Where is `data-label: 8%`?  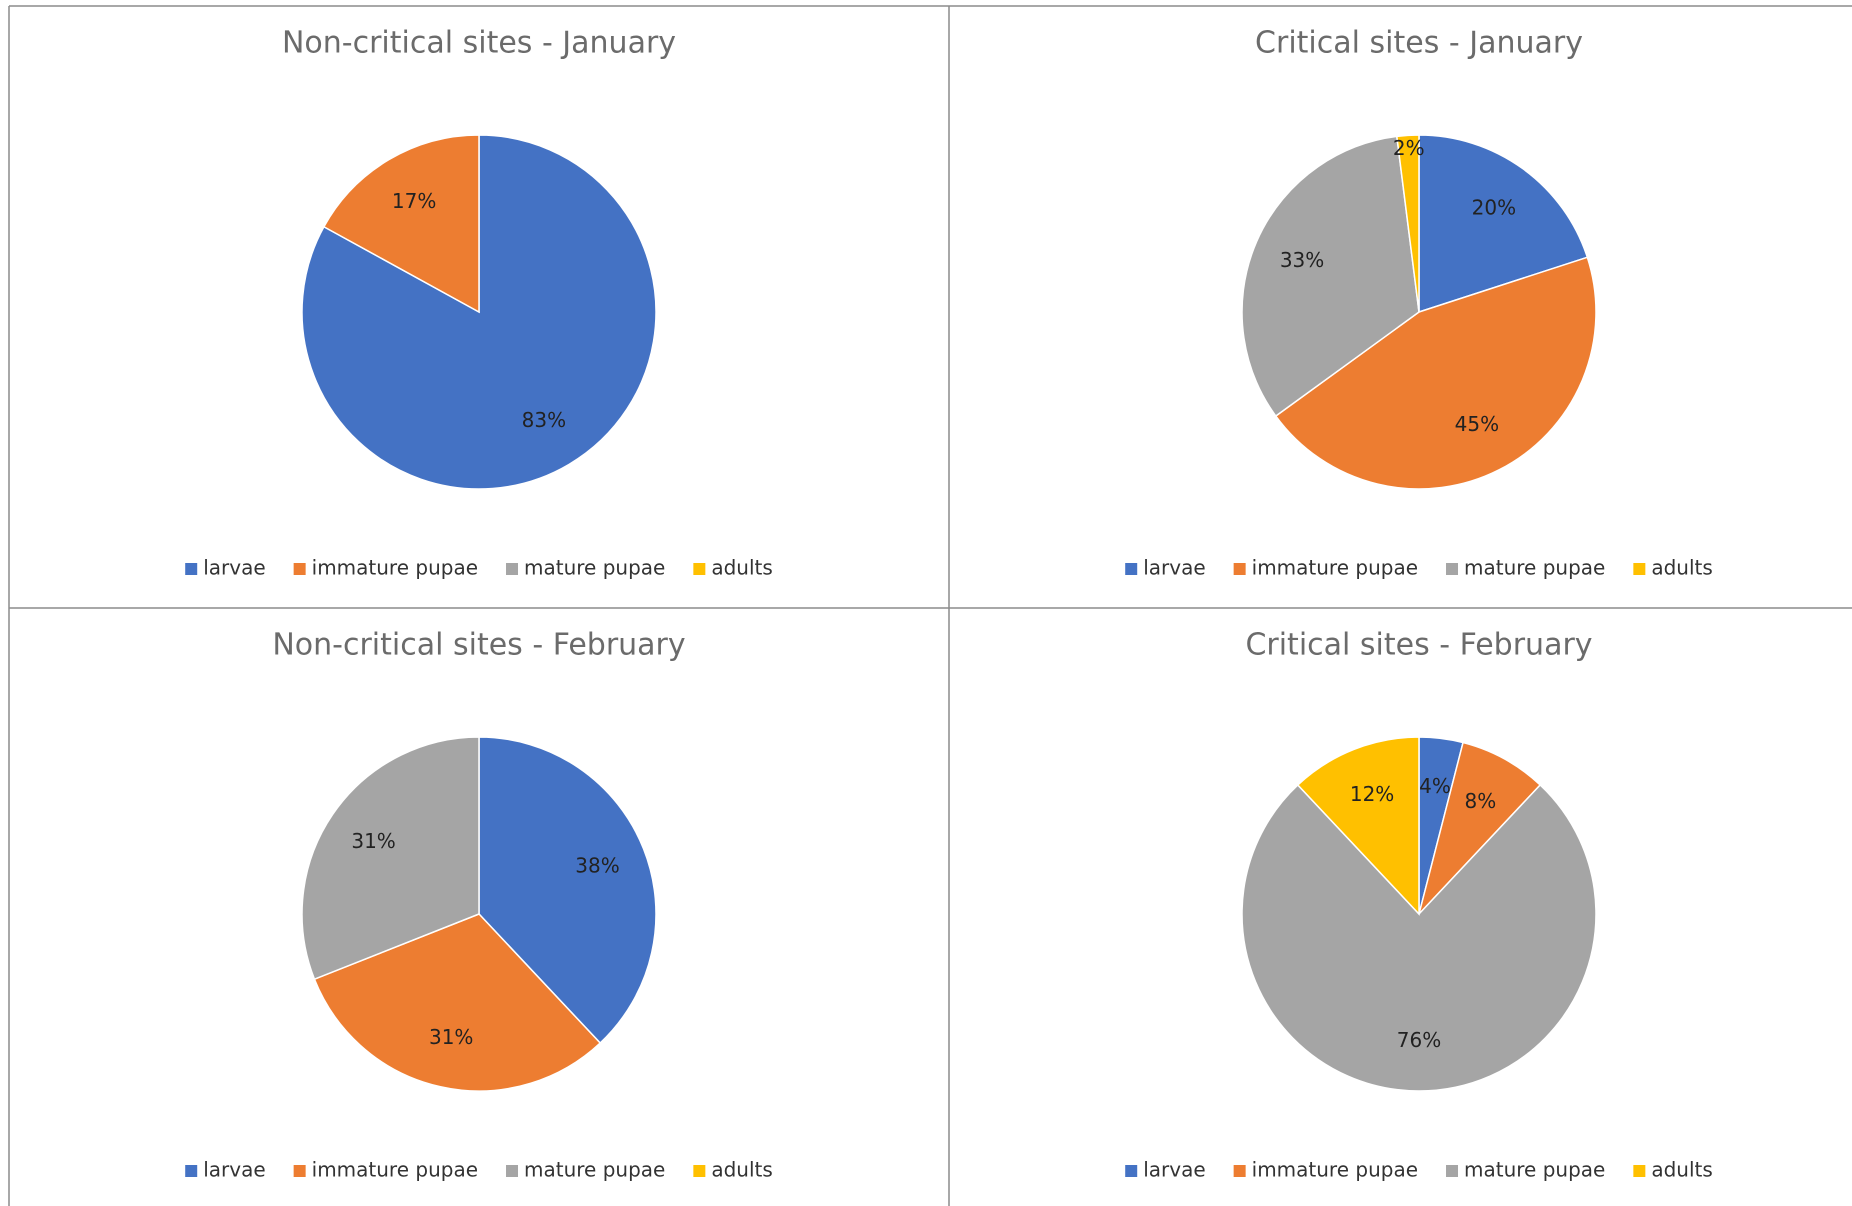
data-label: 8% is located at coordinates (1481, 801).